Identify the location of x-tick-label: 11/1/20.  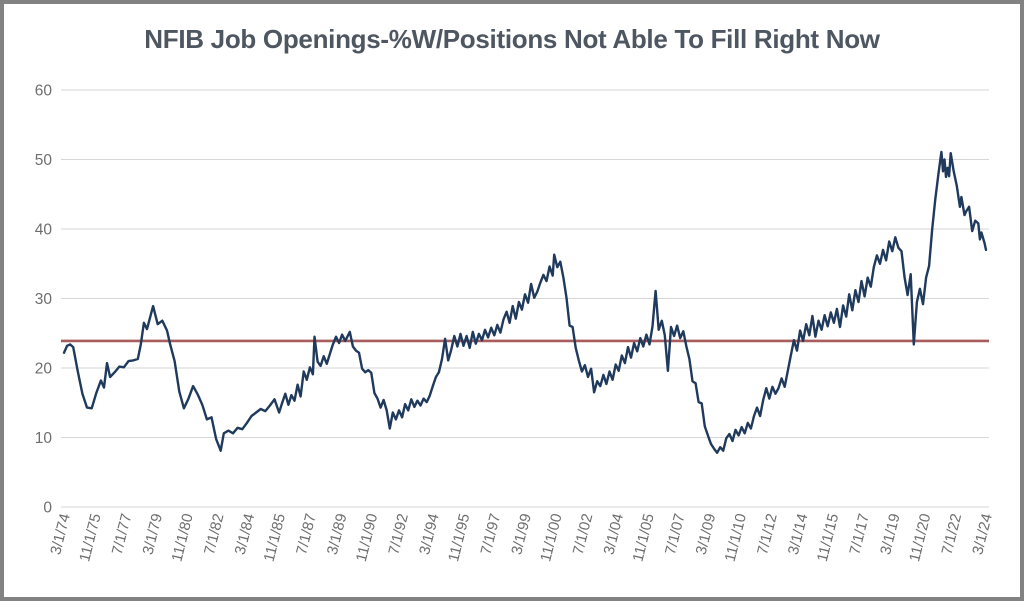
(920, 538).